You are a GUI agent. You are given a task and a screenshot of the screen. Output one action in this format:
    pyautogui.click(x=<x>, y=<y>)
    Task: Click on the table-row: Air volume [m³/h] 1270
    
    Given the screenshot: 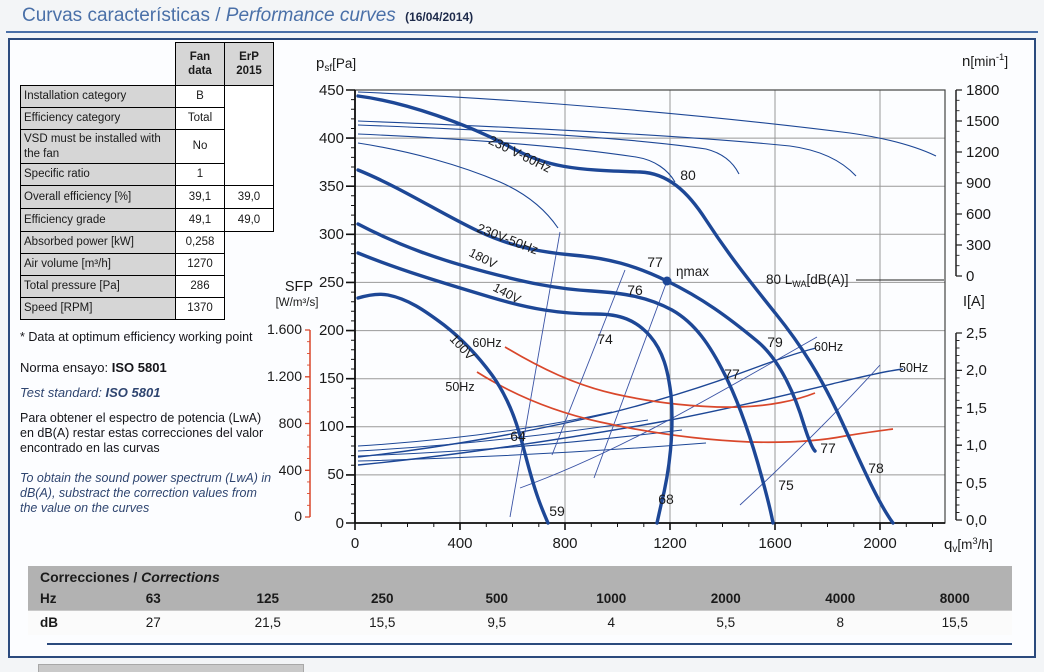 What is the action you would take?
    pyautogui.click(x=147, y=264)
    